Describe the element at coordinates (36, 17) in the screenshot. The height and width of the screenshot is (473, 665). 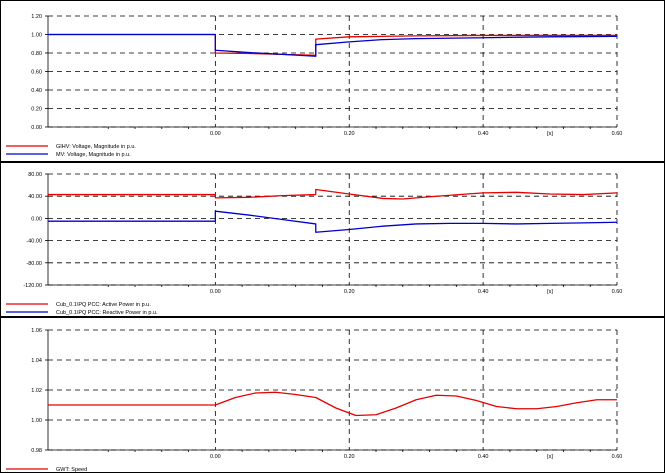
I see `y-tick-label: 1.20` at that location.